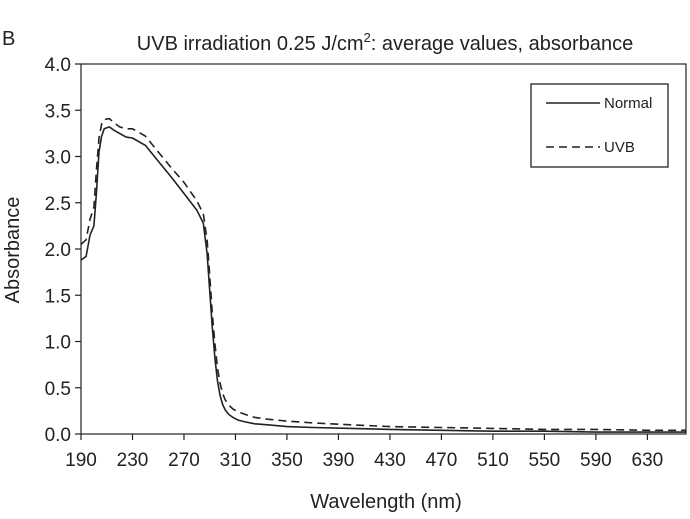 Image resolution: width=690 pixels, height=519 pixels. I want to click on y-axis-ticks: 0.0 0.5 1.0 1.5 2.0 2.5 3.0 3.5 4.0, so click(63, 250).